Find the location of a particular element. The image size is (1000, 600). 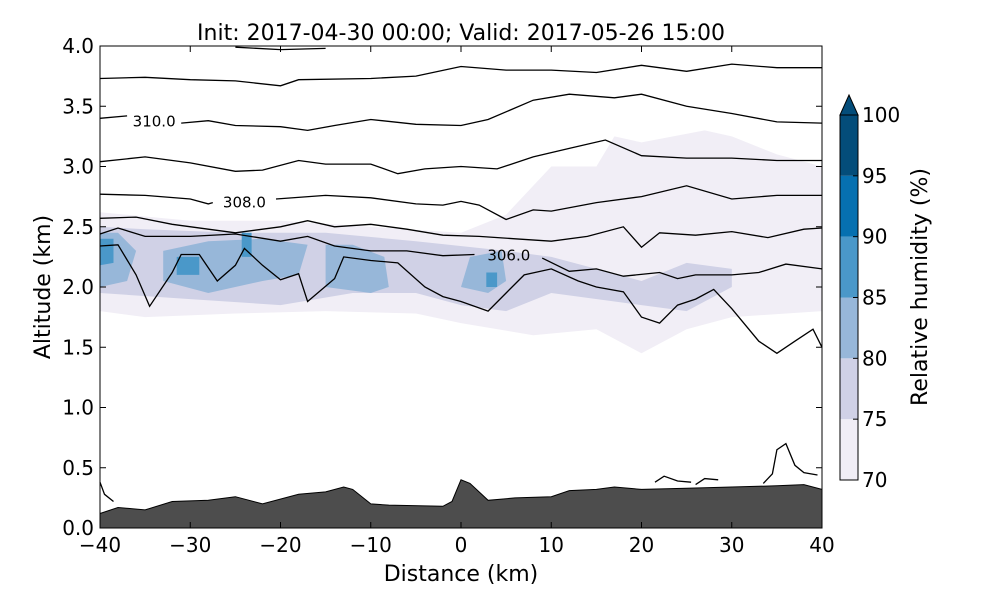

y-axis-label: Altitude (km) is located at coordinates (43, 287).